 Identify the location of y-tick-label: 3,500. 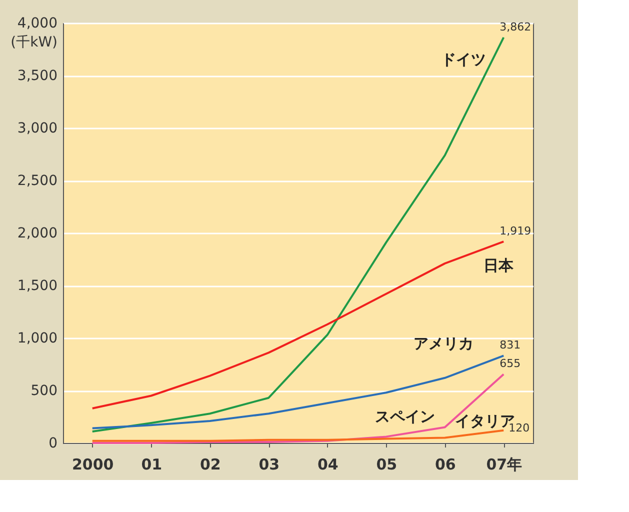
(37, 76).